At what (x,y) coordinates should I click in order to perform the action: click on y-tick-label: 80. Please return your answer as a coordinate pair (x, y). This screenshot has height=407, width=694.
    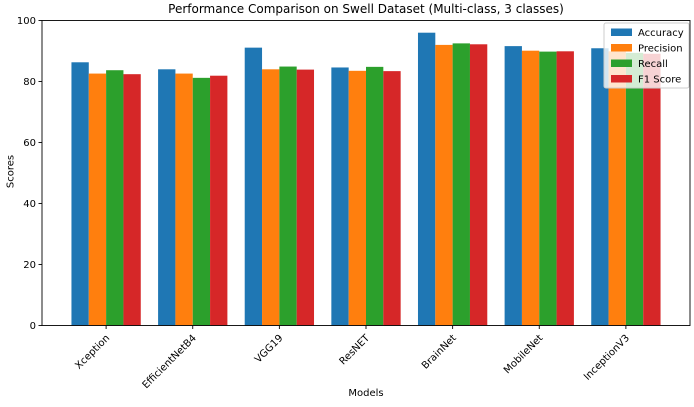
    Looking at the image, I should click on (29, 82).